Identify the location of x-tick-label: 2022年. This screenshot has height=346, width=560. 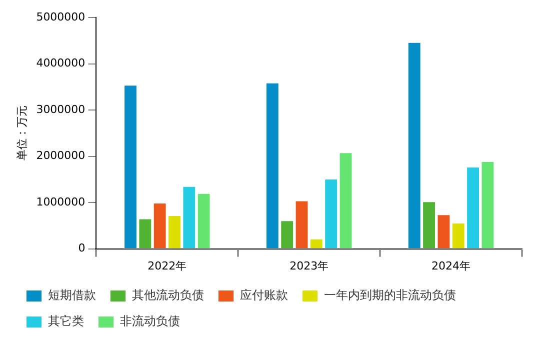
(167, 265).